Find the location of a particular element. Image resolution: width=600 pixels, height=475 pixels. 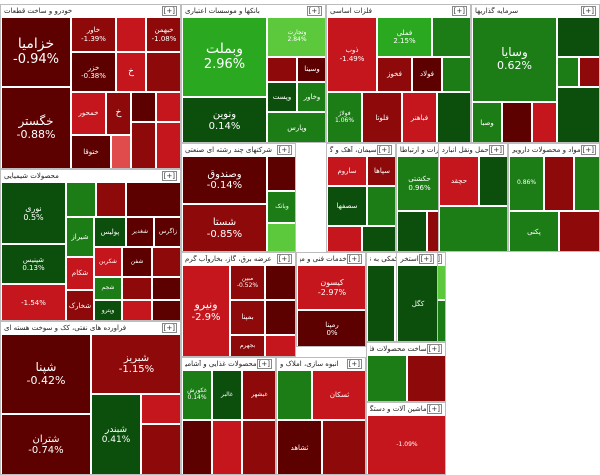

stock-tile: وسایا 0.62% is located at coordinates (514, 59).